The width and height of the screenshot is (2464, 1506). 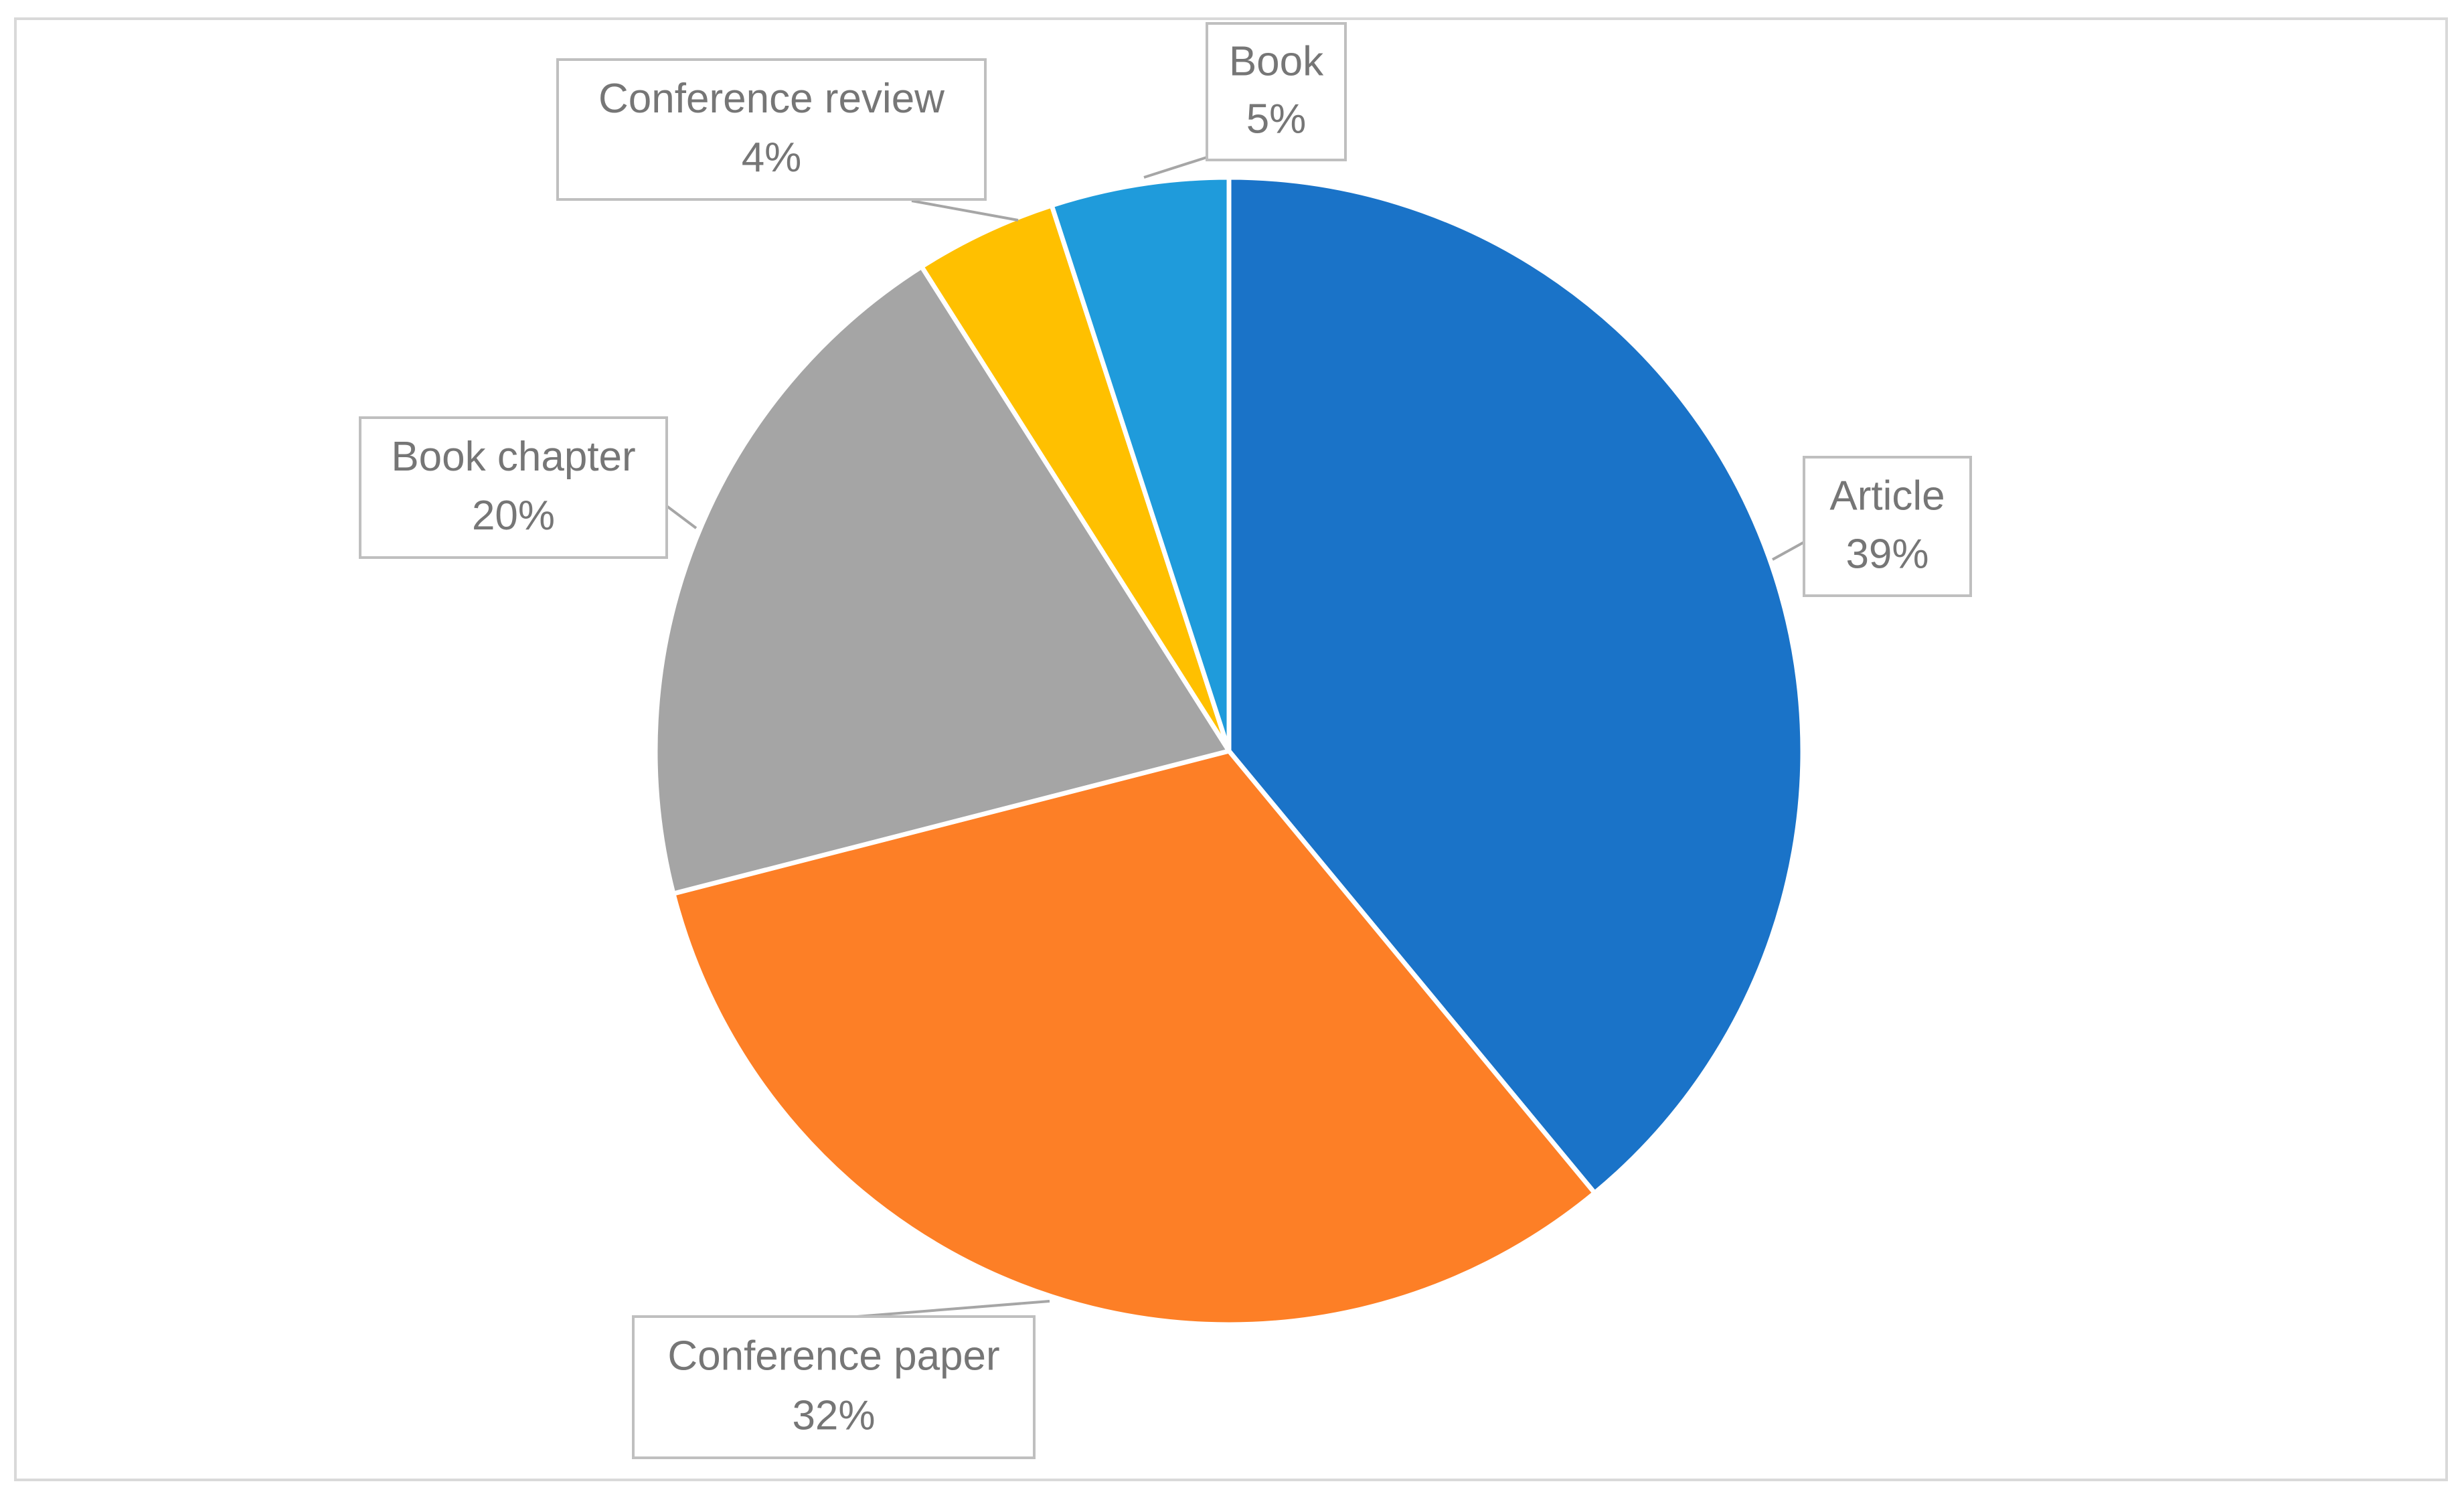 What do you see at coordinates (1276, 119) in the screenshot?
I see `value-label: 5%` at bounding box center [1276, 119].